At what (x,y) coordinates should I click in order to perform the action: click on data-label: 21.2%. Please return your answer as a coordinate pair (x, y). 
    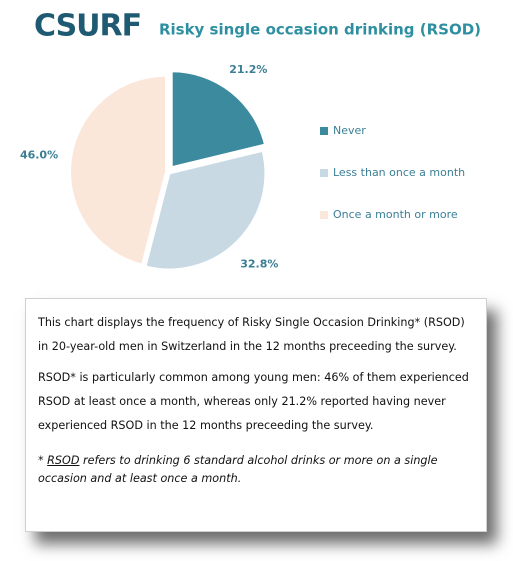
    Looking at the image, I should click on (248, 69).